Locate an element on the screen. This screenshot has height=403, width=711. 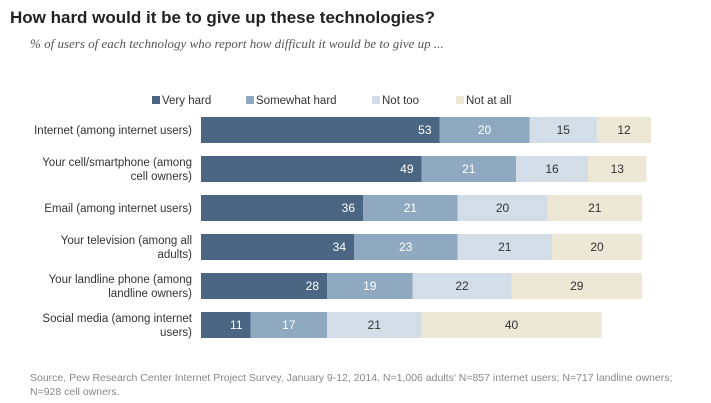
data-label-3-2: 21 is located at coordinates (505, 247).